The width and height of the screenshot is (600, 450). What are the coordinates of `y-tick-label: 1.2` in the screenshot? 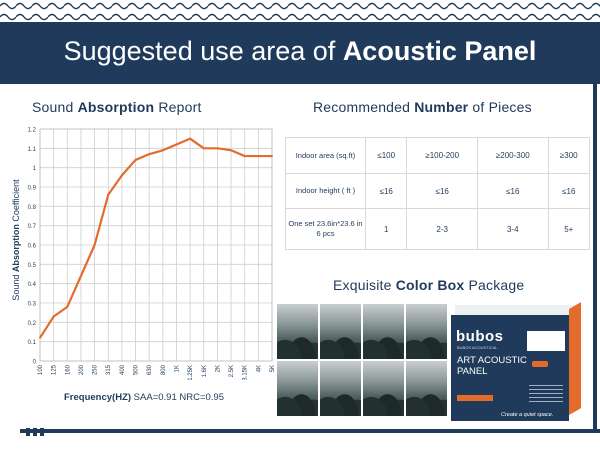 It's located at (32, 131).